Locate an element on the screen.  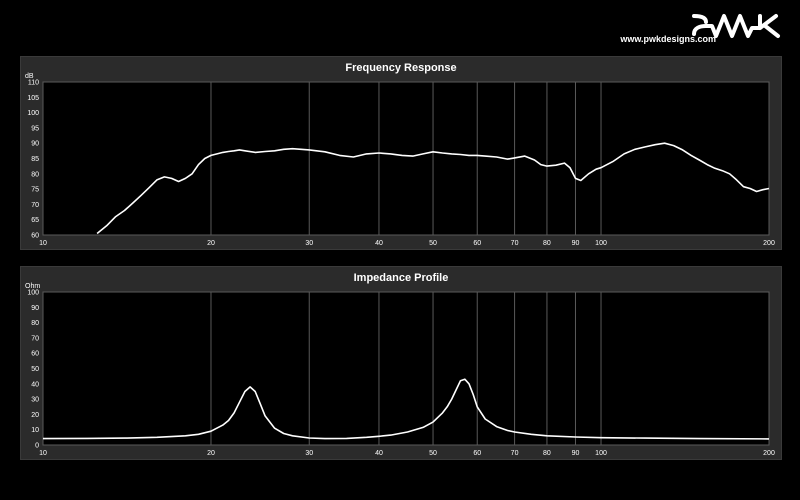
y-tick-label: 75 is located at coordinates (35, 190).